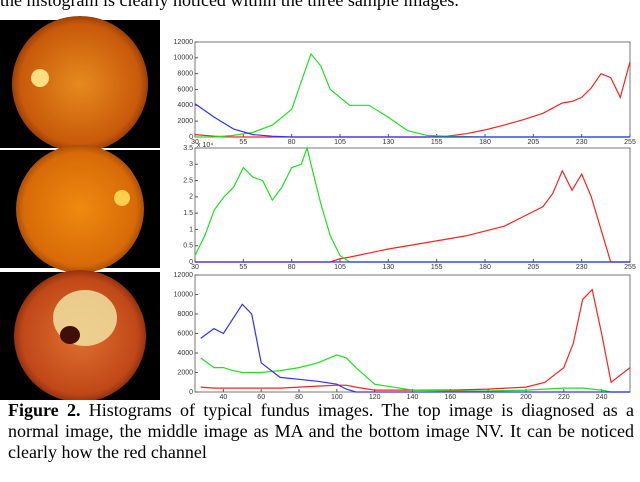 The width and height of the screenshot is (640, 482). What do you see at coordinates (450, 397) in the screenshot?
I see `x-tick-label: 160` at bounding box center [450, 397].